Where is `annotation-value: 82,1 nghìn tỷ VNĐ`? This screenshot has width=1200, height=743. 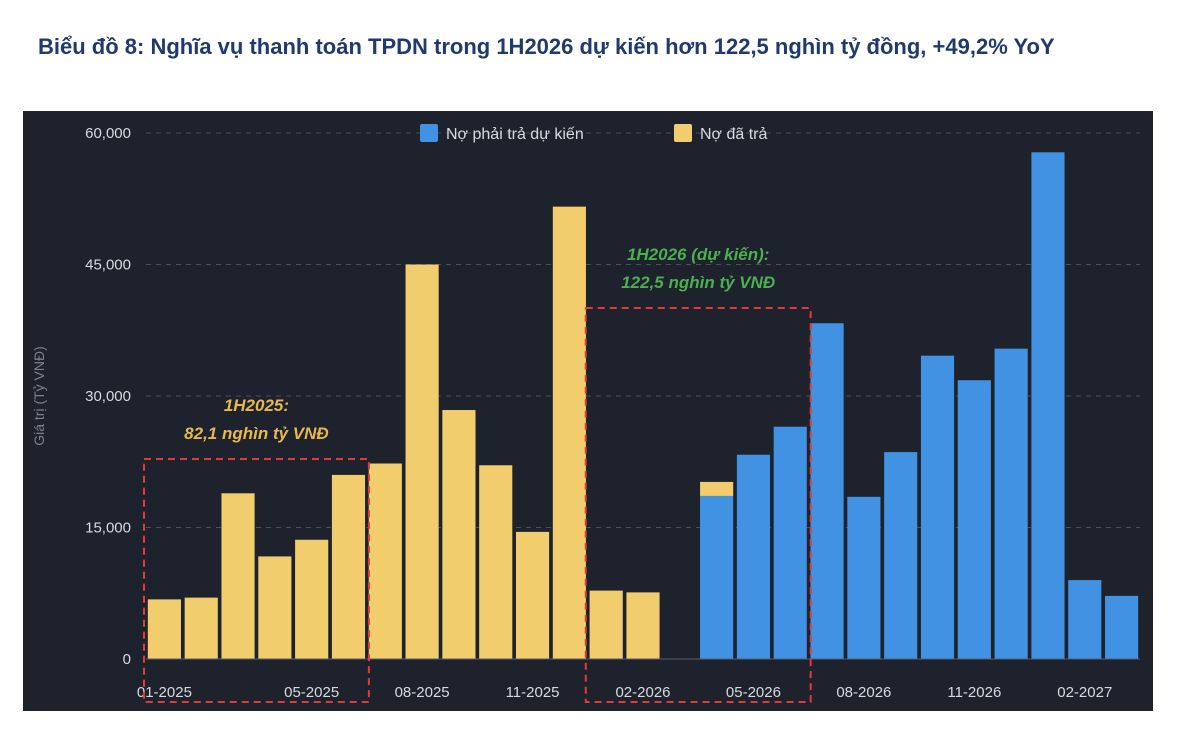
annotation-value: 82,1 nghìn tỷ VNĐ is located at coordinates (256, 433).